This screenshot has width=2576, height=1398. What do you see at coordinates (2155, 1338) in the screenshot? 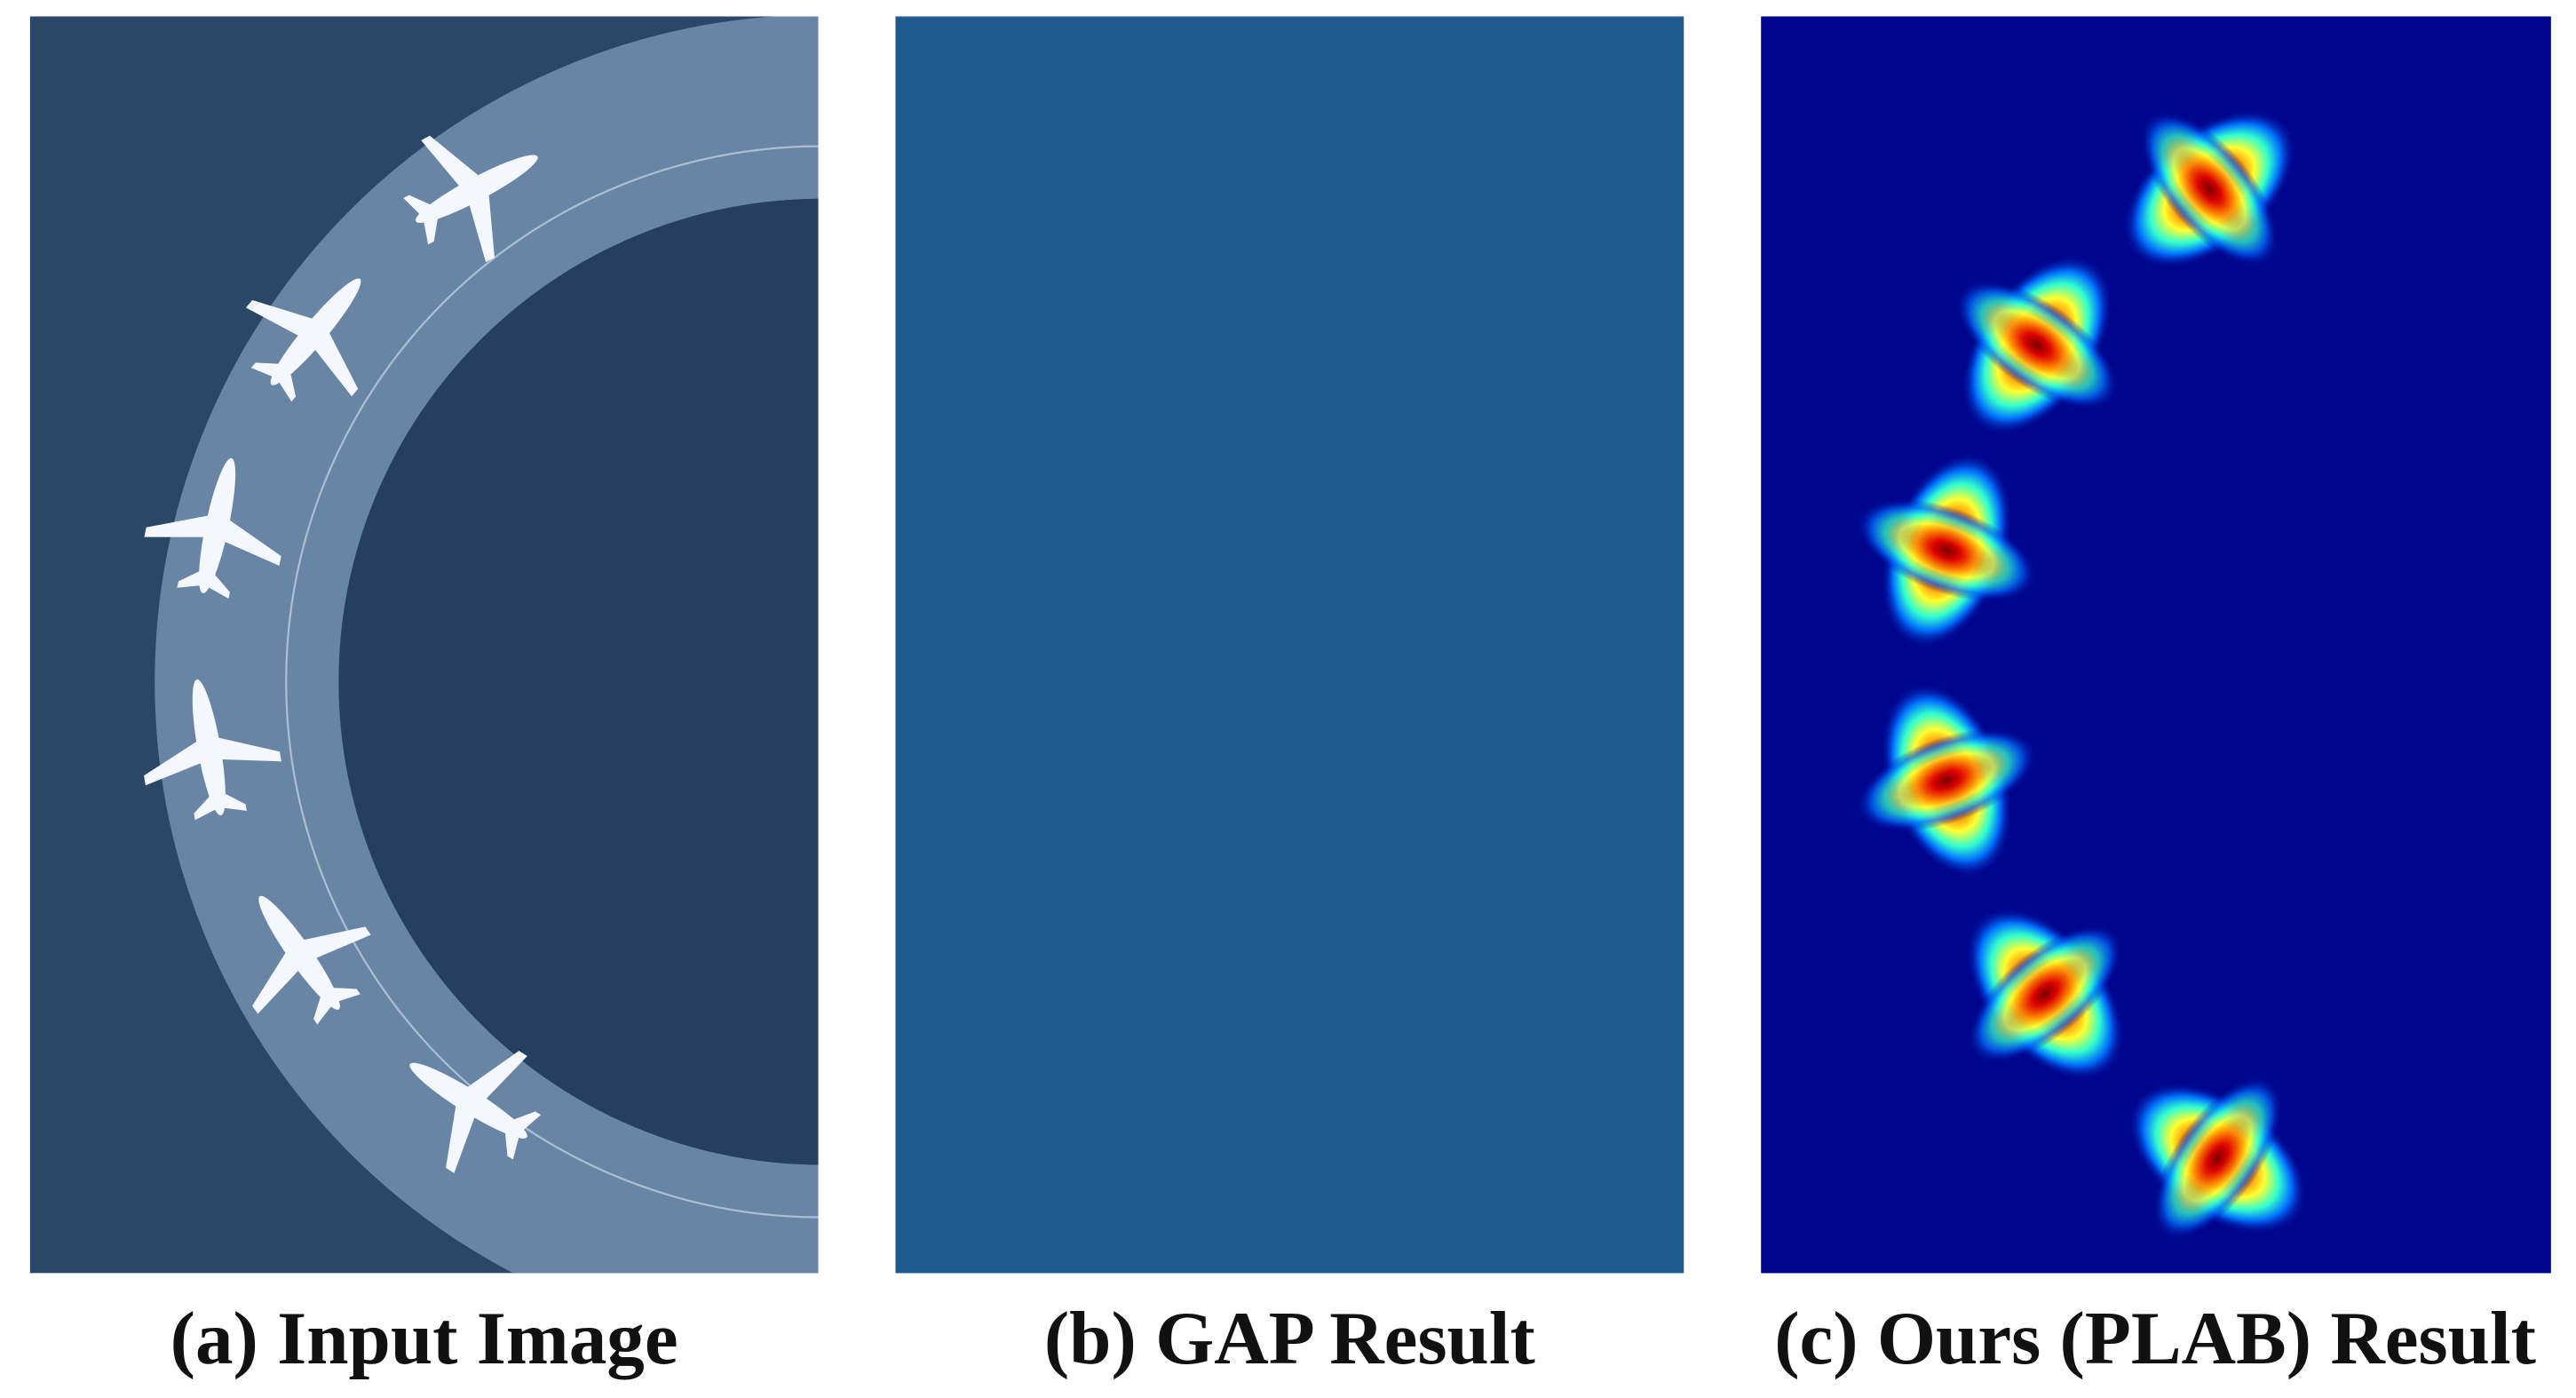
I see `panel-caption: (c) Ours (PLAB) Result` at bounding box center [2155, 1338].